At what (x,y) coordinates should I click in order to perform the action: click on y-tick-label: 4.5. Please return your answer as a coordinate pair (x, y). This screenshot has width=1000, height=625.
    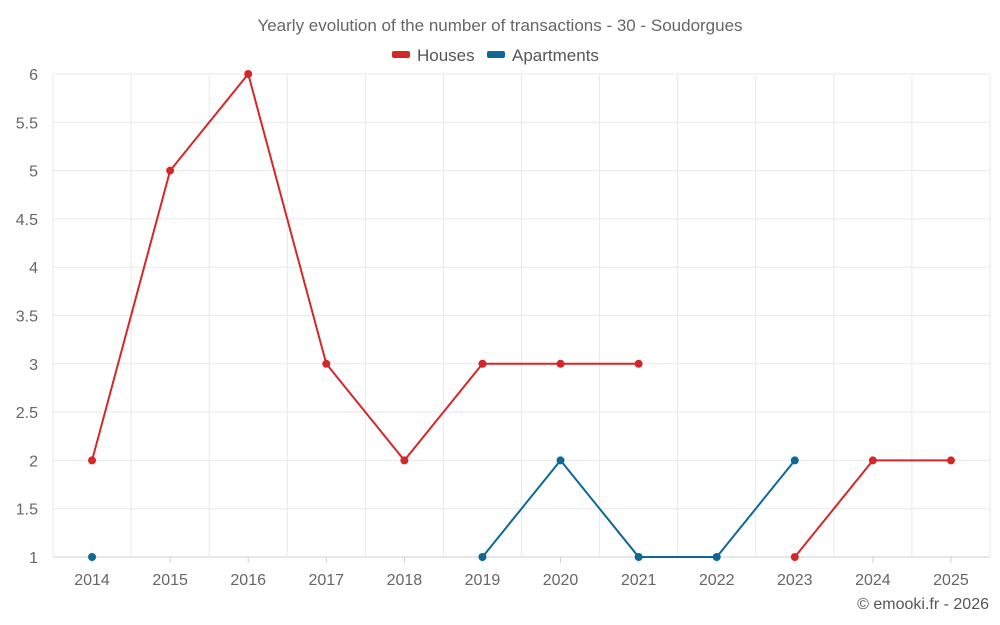
    Looking at the image, I should click on (27, 220).